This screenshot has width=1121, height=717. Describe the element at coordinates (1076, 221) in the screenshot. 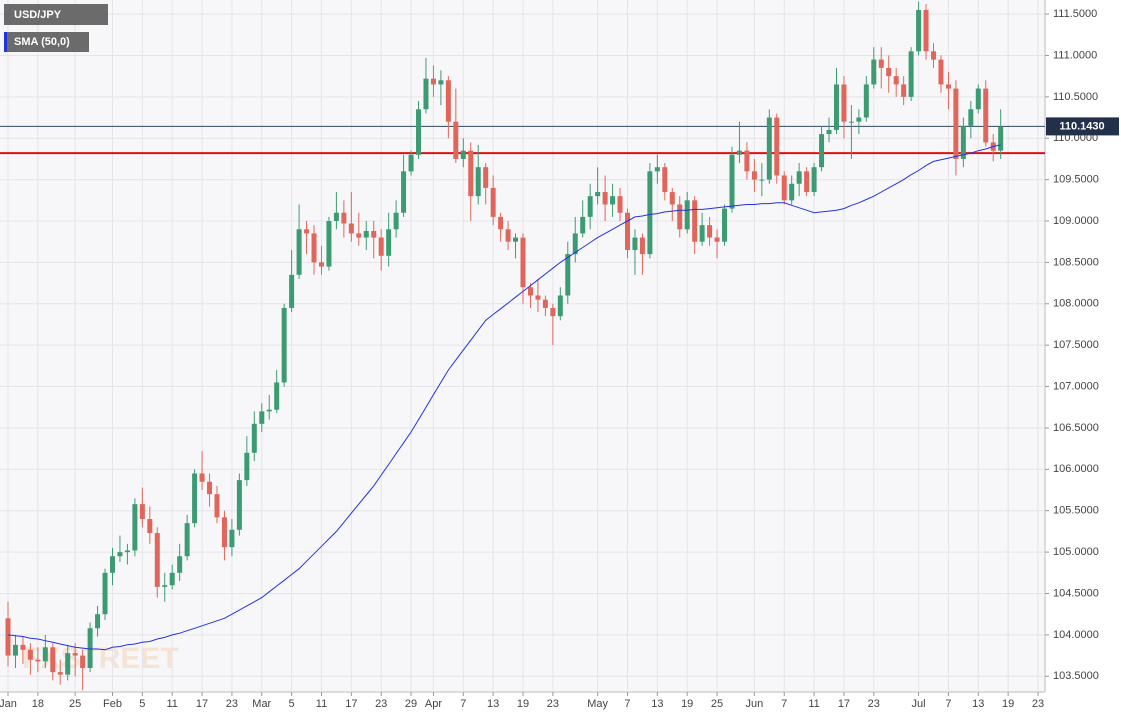

I see `y-tick-label: 109.0000` at that location.